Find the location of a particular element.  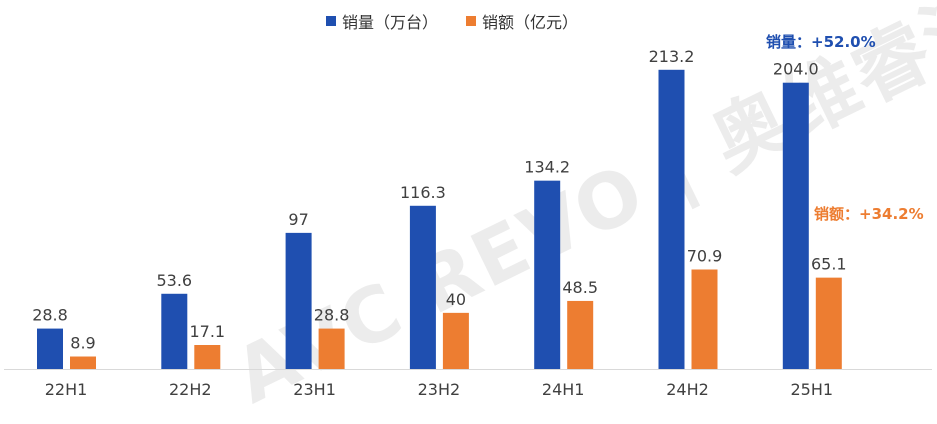

x-tick-label-22H1: 22H1 is located at coordinates (66, 389).